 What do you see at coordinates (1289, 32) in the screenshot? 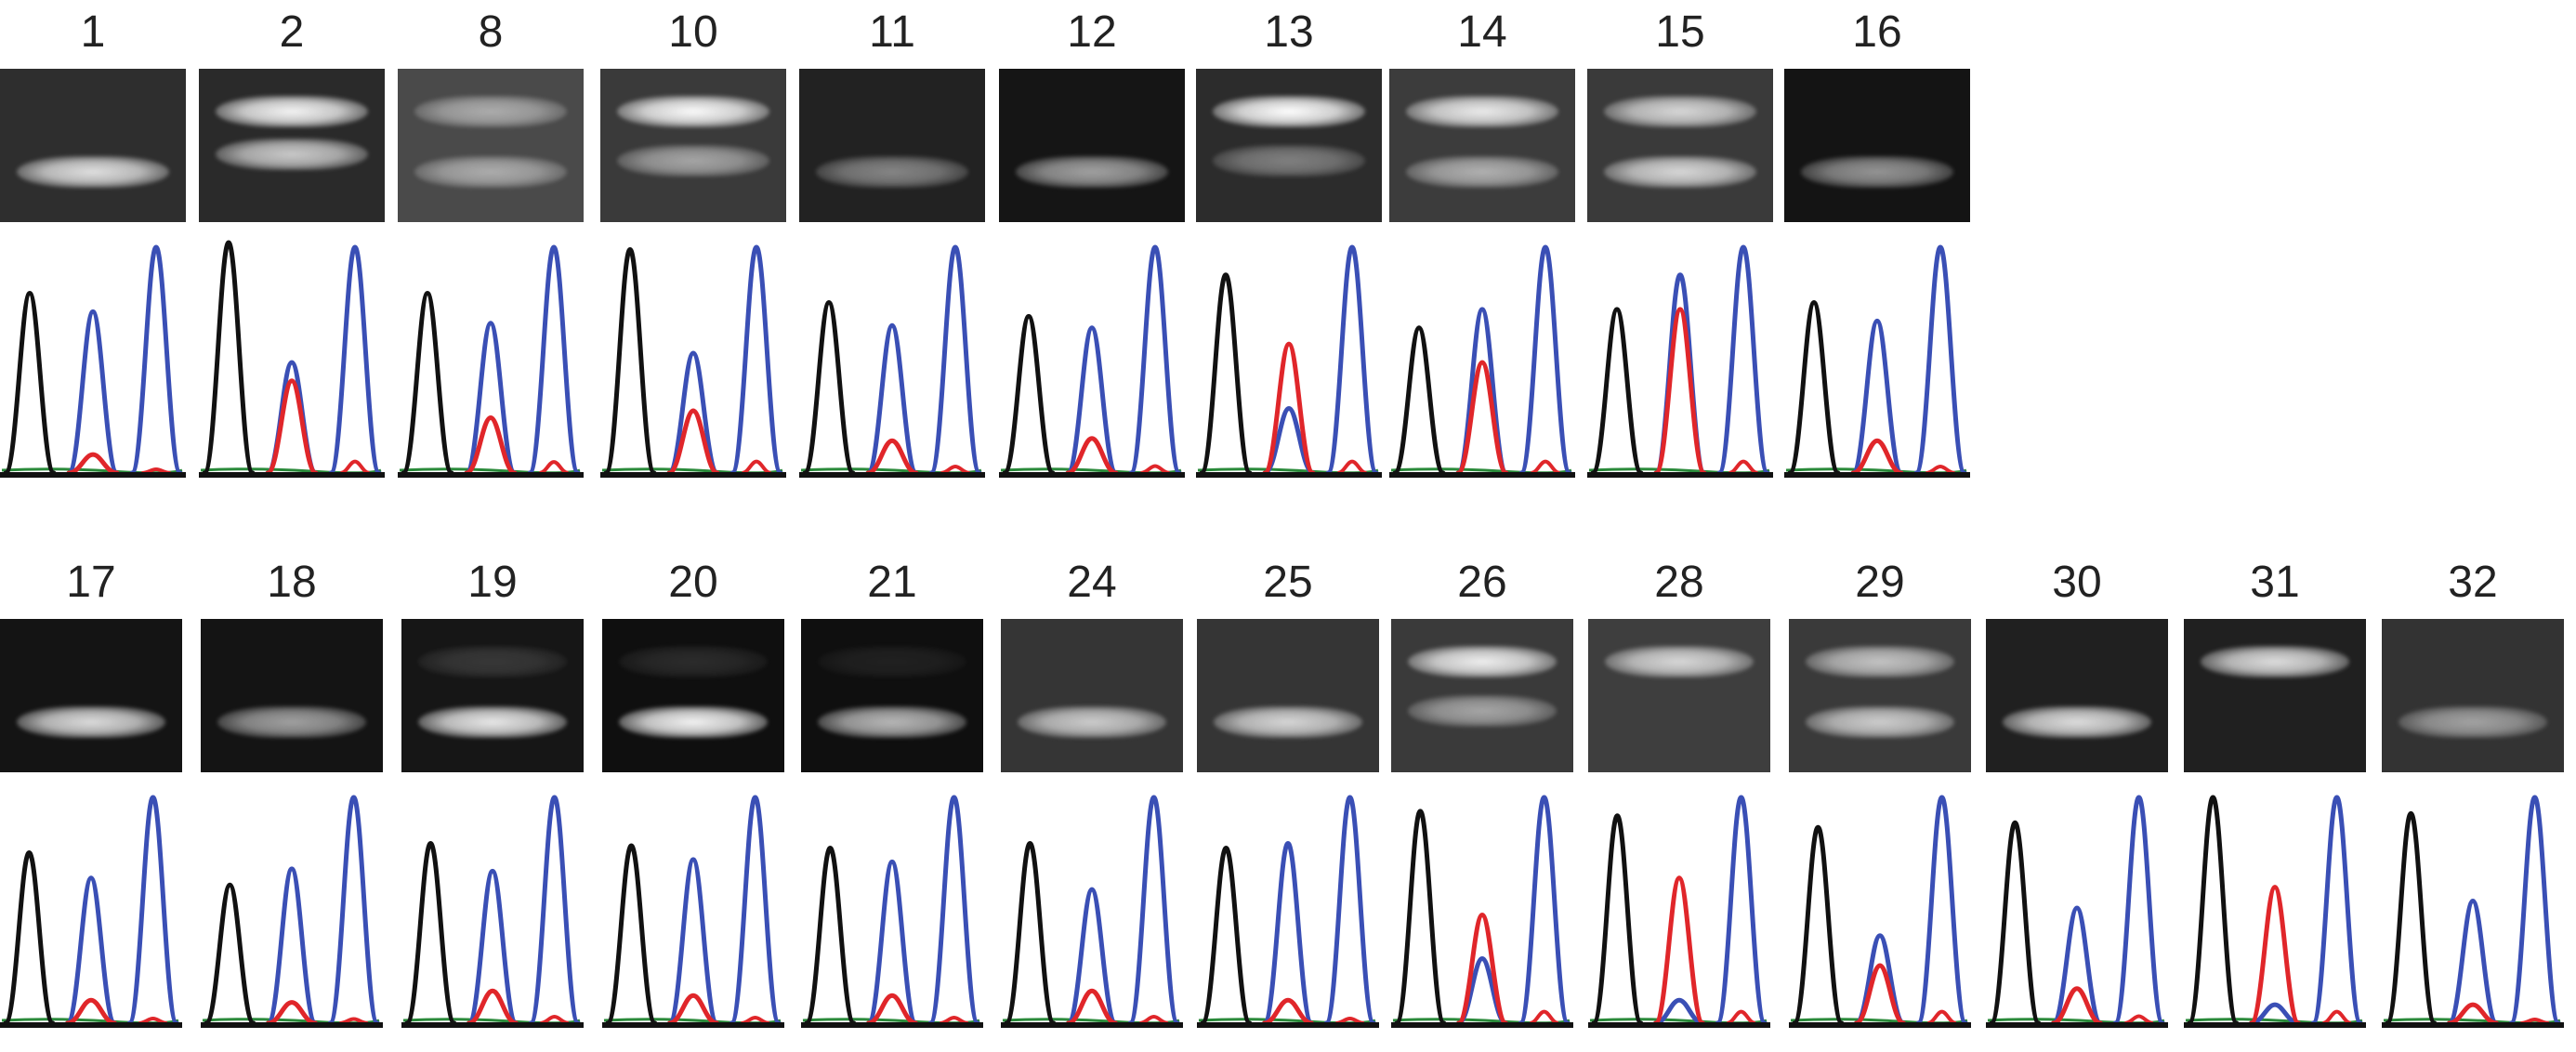
I see `sample-label: 13` at bounding box center [1289, 32].